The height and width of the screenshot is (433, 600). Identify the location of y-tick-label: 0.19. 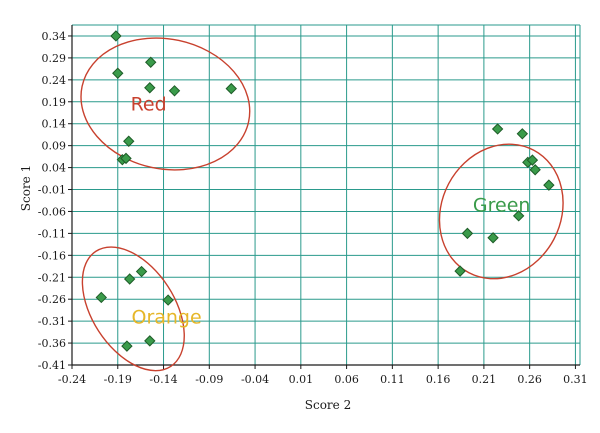
(54, 102).